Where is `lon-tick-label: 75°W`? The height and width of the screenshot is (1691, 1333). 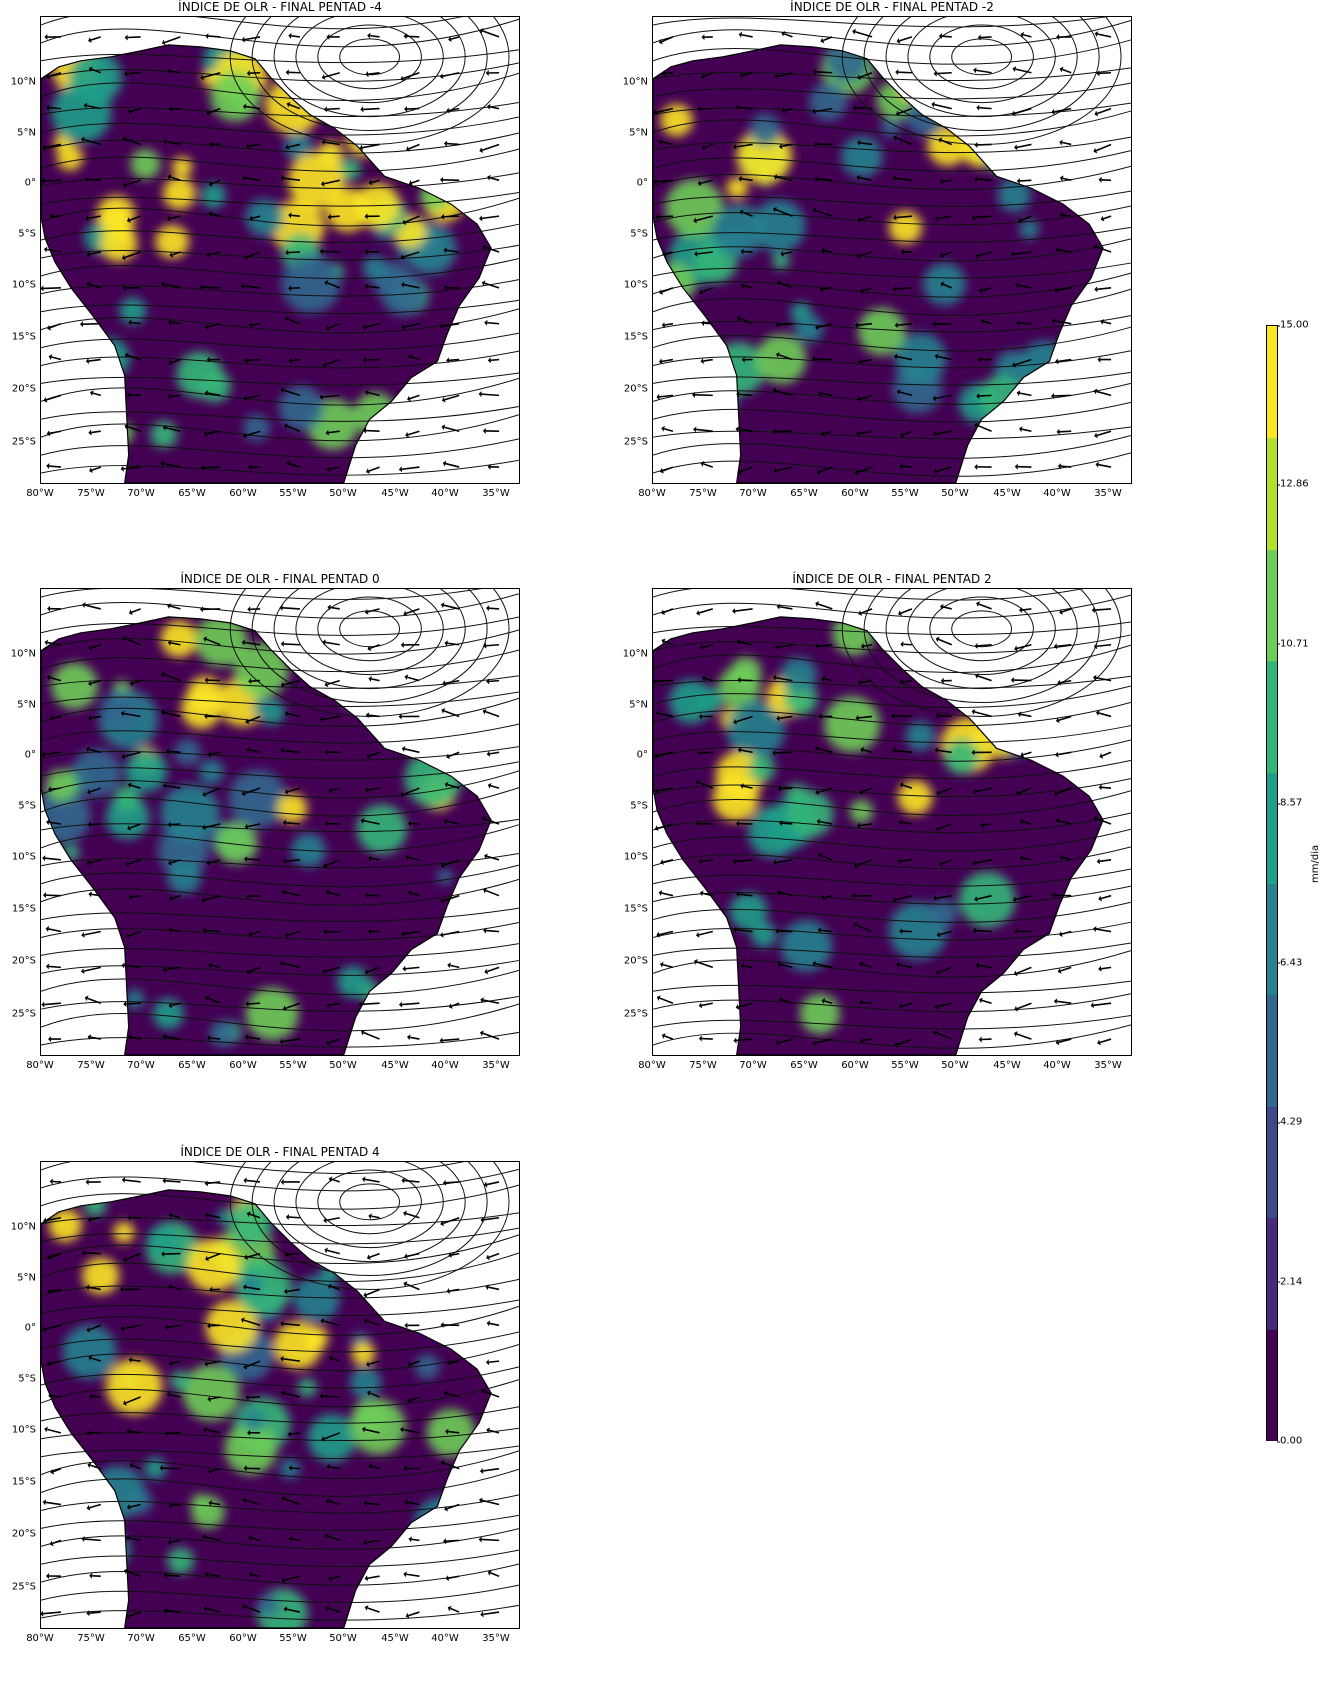
lon-tick-label: 75°W is located at coordinates (91, 493).